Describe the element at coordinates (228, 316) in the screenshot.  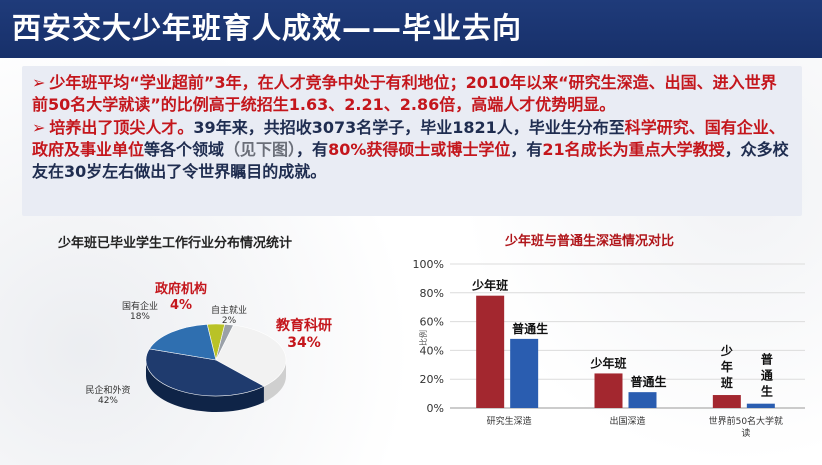
I see `pie-label-self-employed: 自主就业 2%` at that location.